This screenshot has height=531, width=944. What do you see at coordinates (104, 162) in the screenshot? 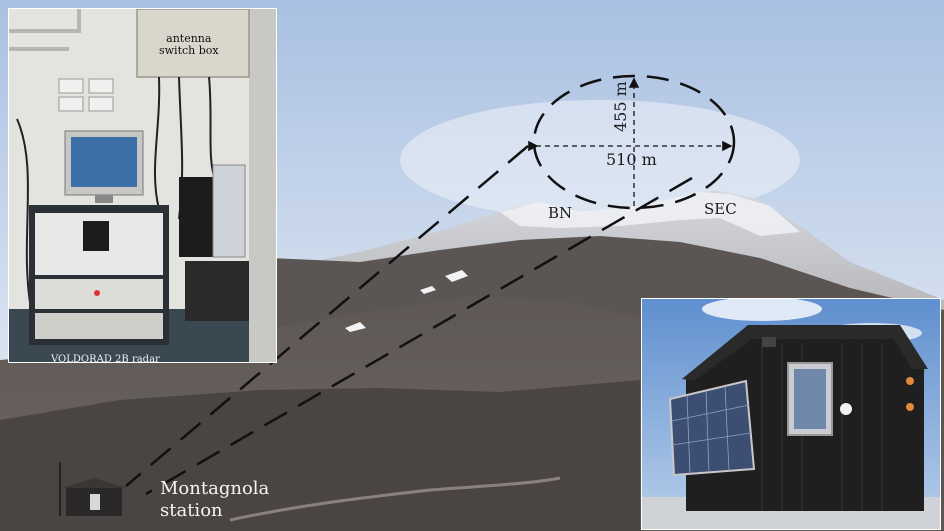
I see `monitor-screen` at bounding box center [104, 162].